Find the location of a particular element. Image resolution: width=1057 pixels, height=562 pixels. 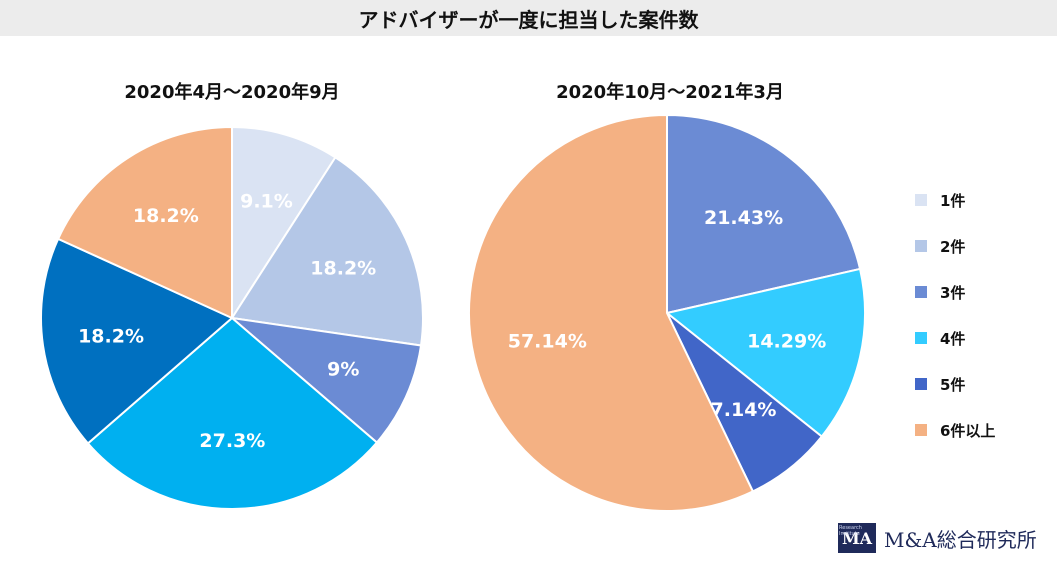

page-title-bar: アドバイザーが一度に担当した案件数 is located at coordinates (528, 18).